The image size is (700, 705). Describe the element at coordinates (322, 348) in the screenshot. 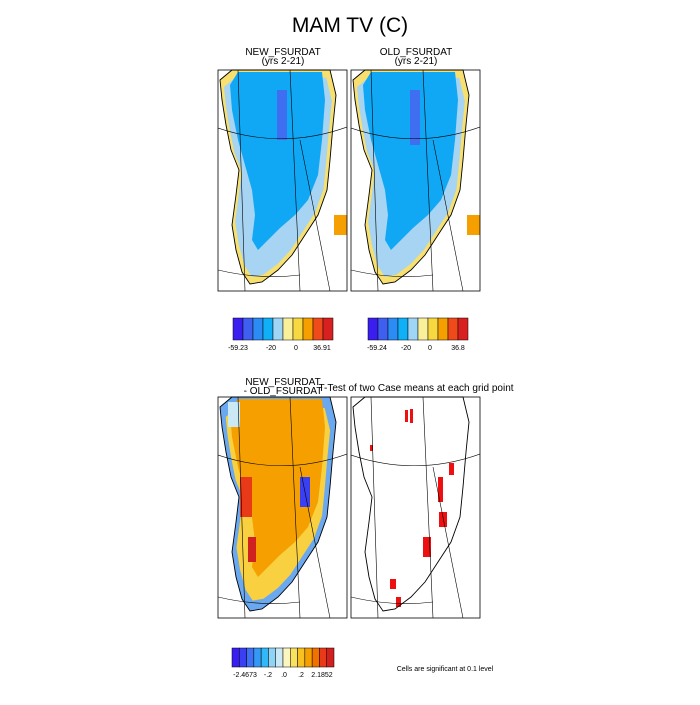

I see `colorbar-label: 36.91` at that location.